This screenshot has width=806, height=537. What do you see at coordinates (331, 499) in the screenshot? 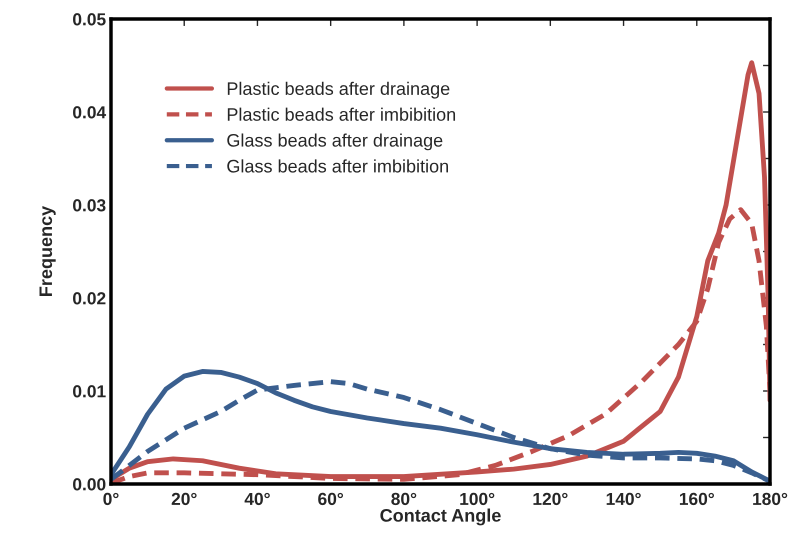
I see `x-tick-label: 60°` at bounding box center [331, 499].